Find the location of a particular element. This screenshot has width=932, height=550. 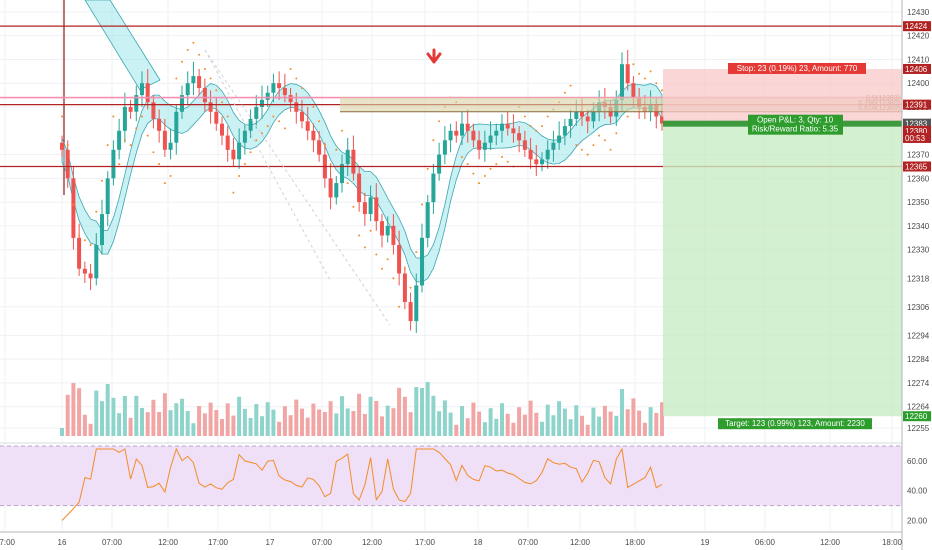

y-tick-label: 12318 is located at coordinates (918, 278).